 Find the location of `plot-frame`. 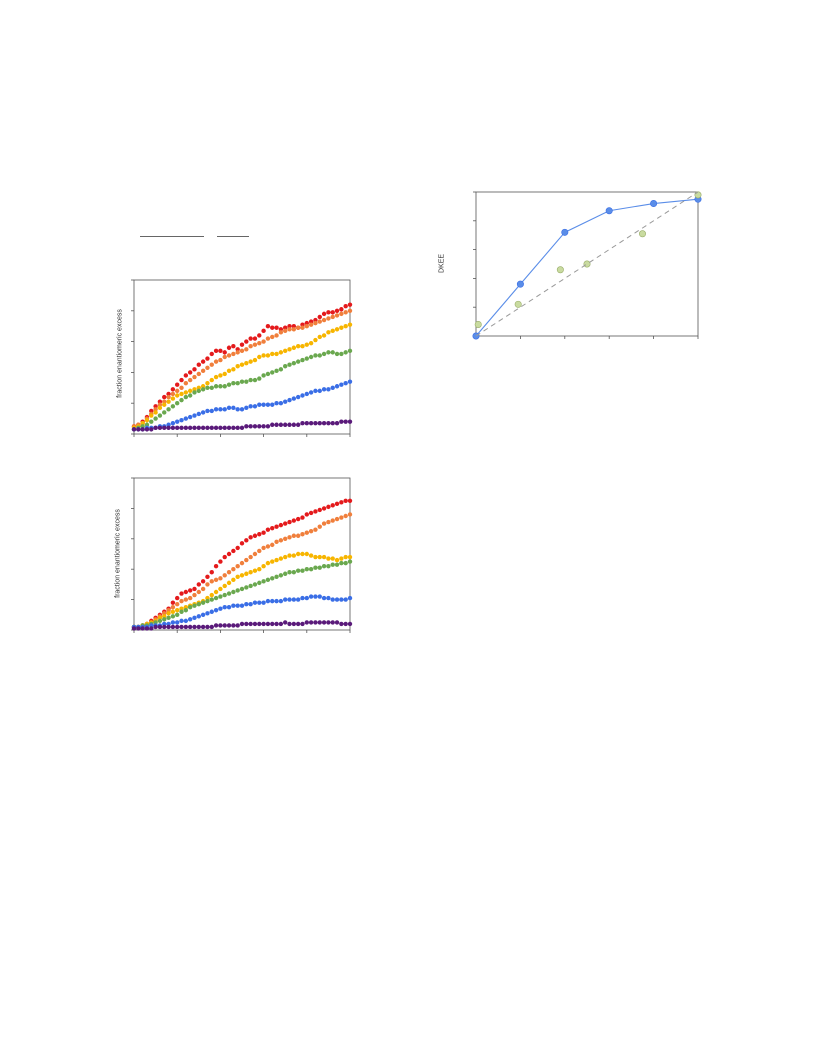

plot-frame is located at coordinates (587, 264).